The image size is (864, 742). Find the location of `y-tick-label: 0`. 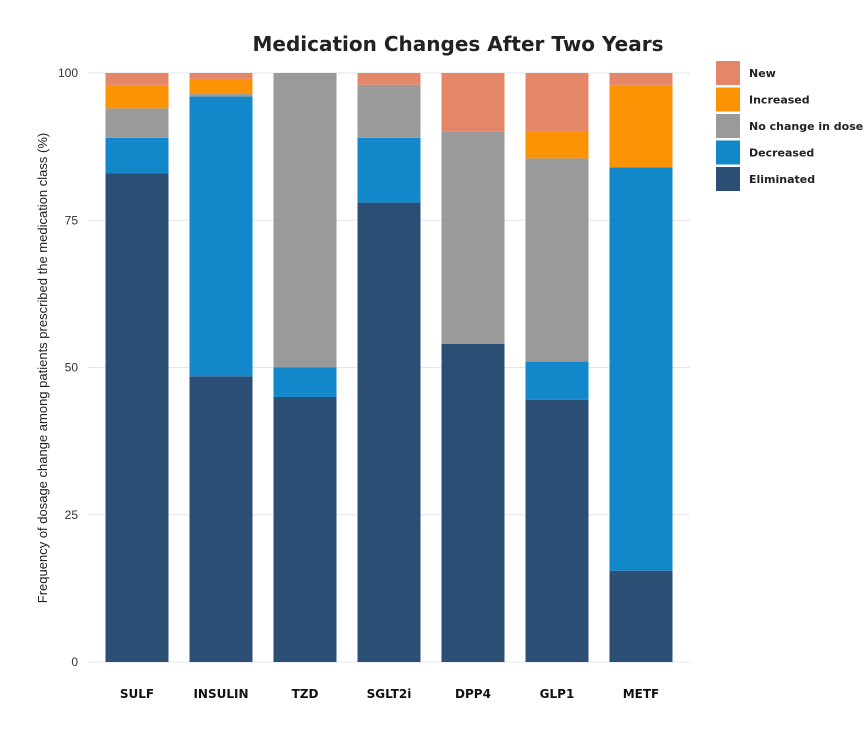

y-tick-label: 0 is located at coordinates (74, 662).